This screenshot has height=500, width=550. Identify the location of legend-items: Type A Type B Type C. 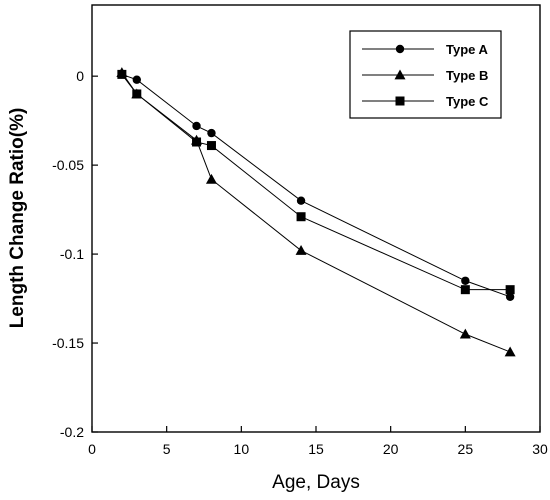
(425, 75).